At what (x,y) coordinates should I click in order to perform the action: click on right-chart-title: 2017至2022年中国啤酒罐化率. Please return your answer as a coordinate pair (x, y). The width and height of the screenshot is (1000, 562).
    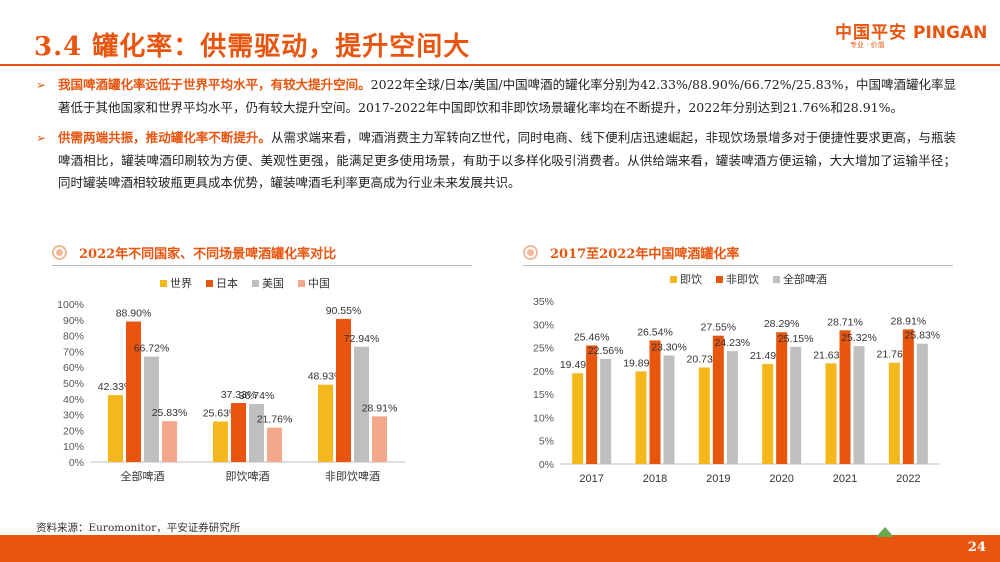
    Looking at the image, I should click on (645, 254).